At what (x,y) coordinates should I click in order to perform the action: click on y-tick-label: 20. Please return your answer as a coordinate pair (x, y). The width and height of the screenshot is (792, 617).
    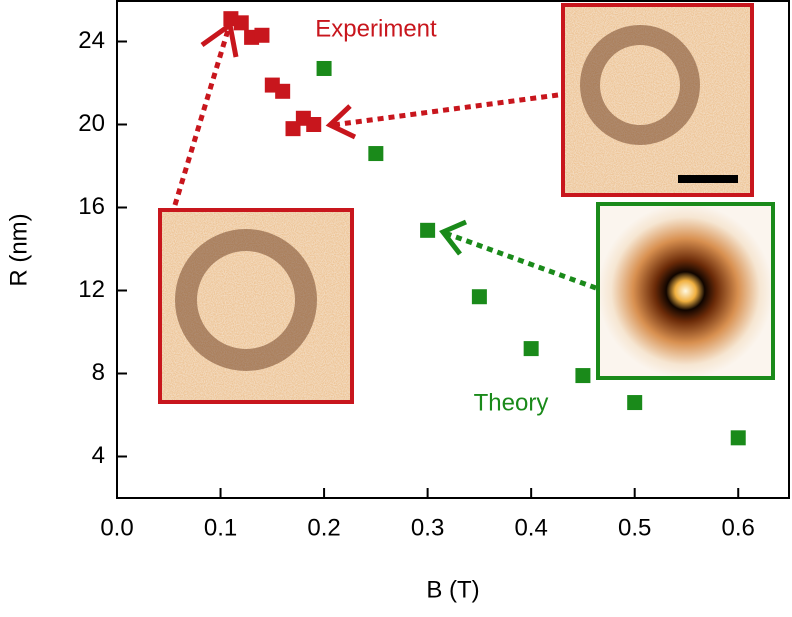
    Looking at the image, I should click on (91, 123).